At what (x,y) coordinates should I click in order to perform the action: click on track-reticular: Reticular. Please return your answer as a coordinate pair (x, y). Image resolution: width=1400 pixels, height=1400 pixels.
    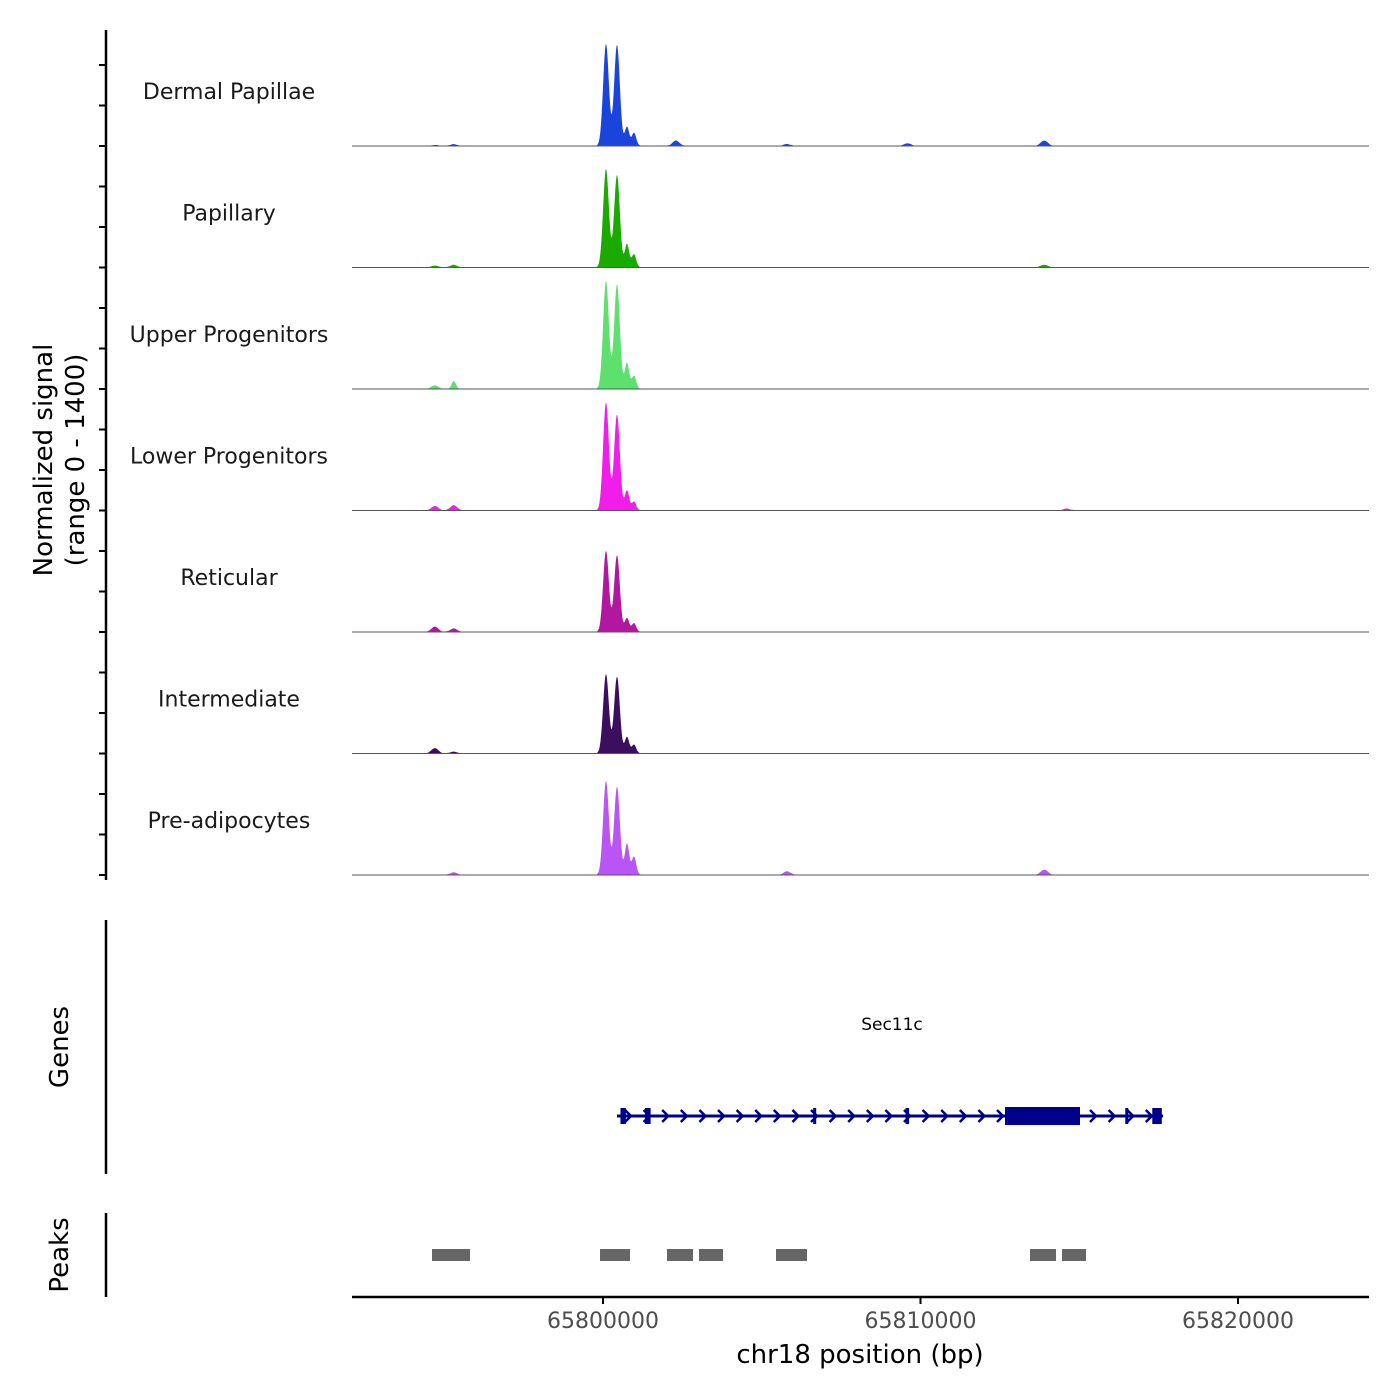
    Looking at the image, I should click on (774, 591).